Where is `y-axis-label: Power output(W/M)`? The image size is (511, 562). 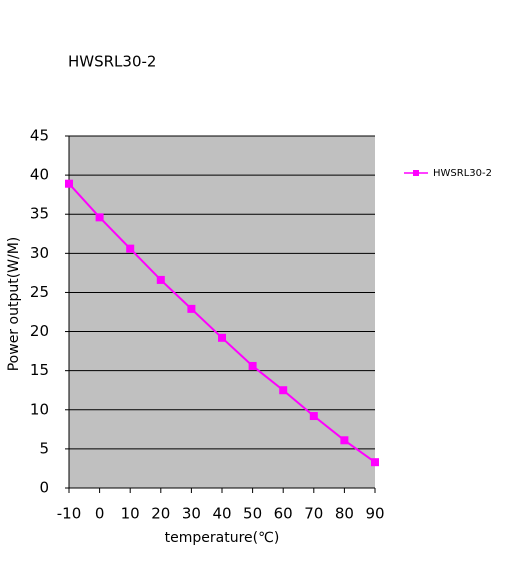 y-axis-label: Power output(W/M) is located at coordinates (14, 304).